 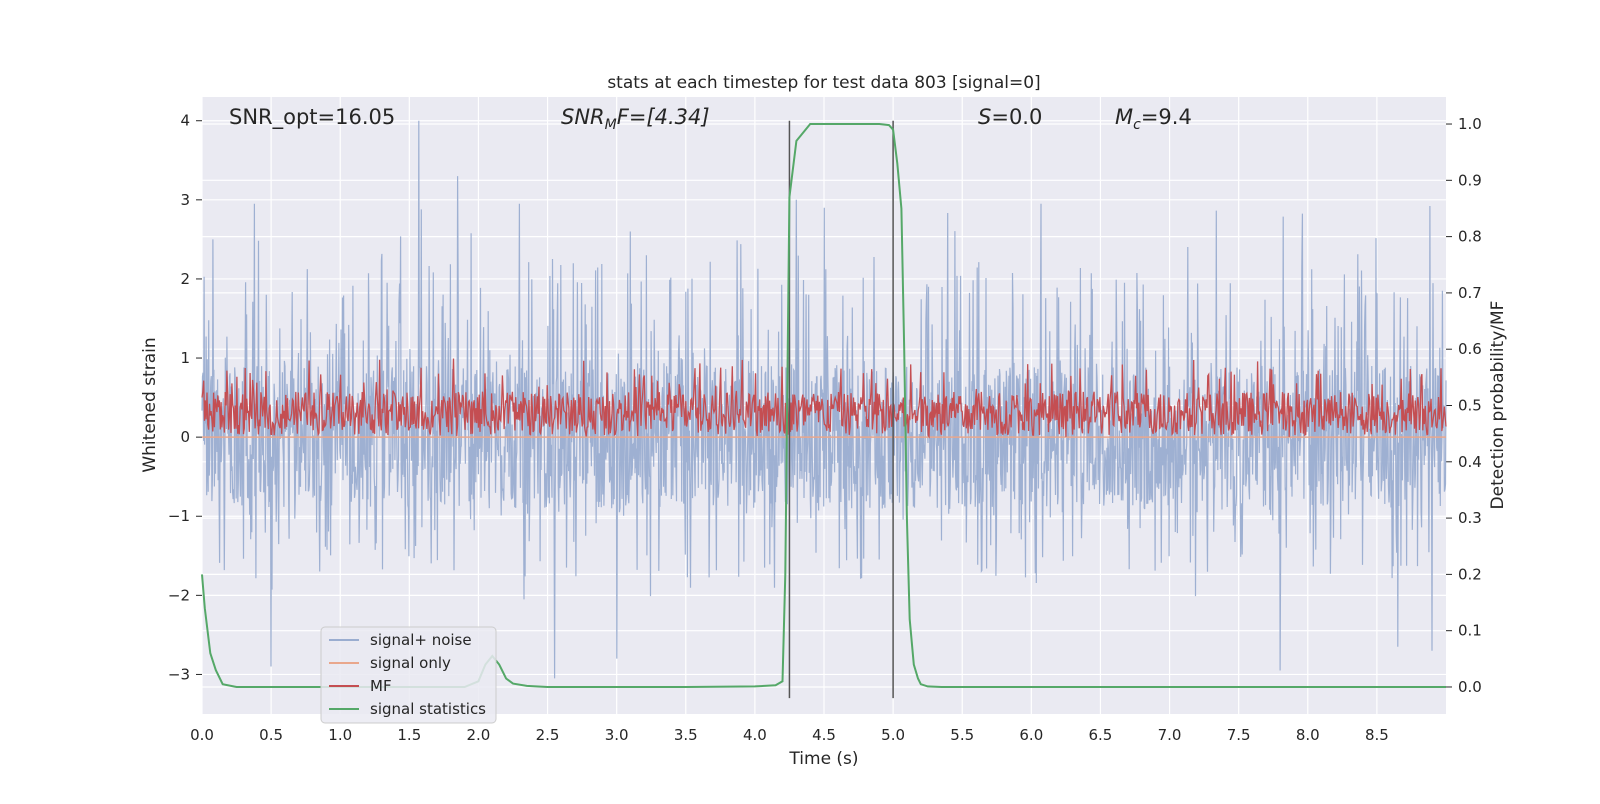 What do you see at coordinates (271, 735) in the screenshot?
I see `x-tick-label: 0.5` at bounding box center [271, 735].